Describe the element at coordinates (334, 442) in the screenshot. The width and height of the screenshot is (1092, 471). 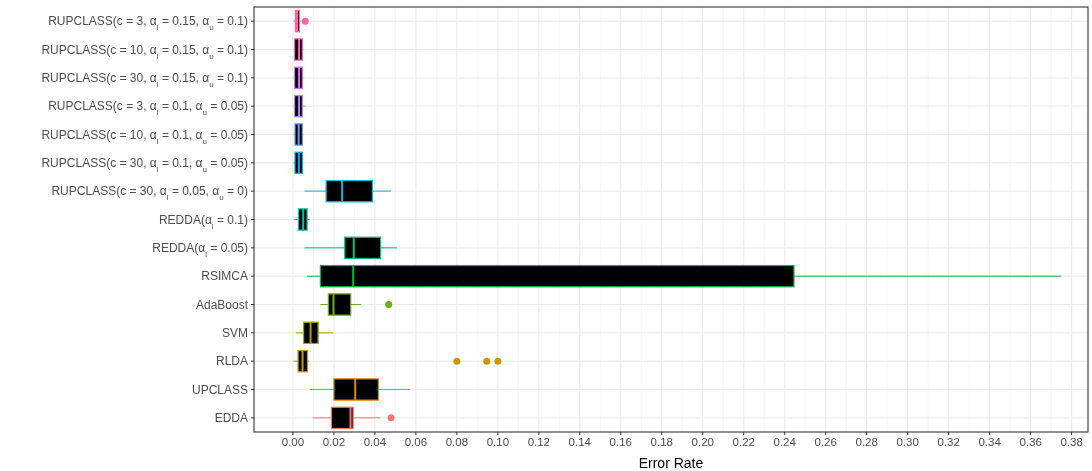
I see `x-tick-label: 0.02` at that location.